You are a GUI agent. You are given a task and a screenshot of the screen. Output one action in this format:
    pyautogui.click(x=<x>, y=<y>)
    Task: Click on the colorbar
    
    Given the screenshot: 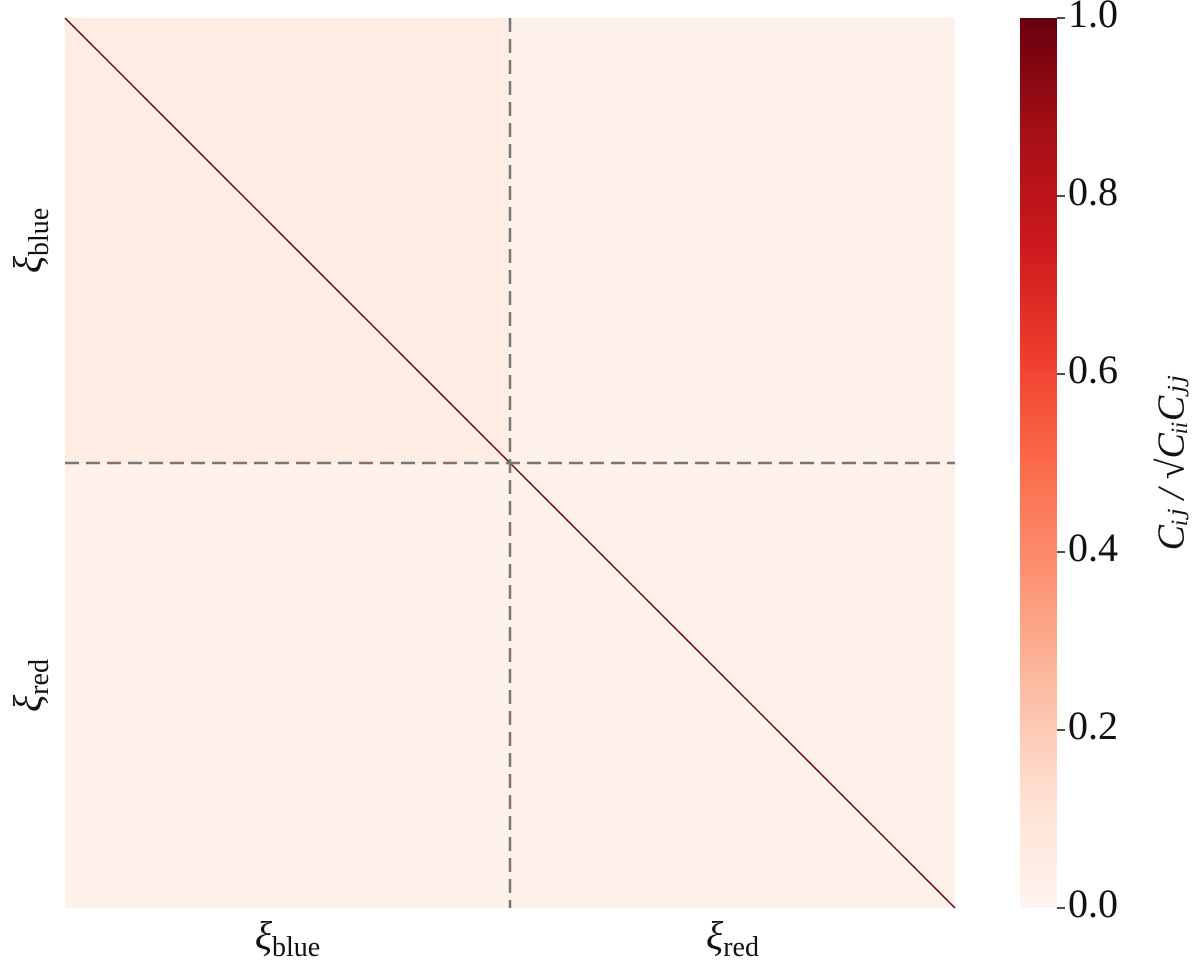 What is the action you would take?
    pyautogui.click(x=1038, y=463)
    